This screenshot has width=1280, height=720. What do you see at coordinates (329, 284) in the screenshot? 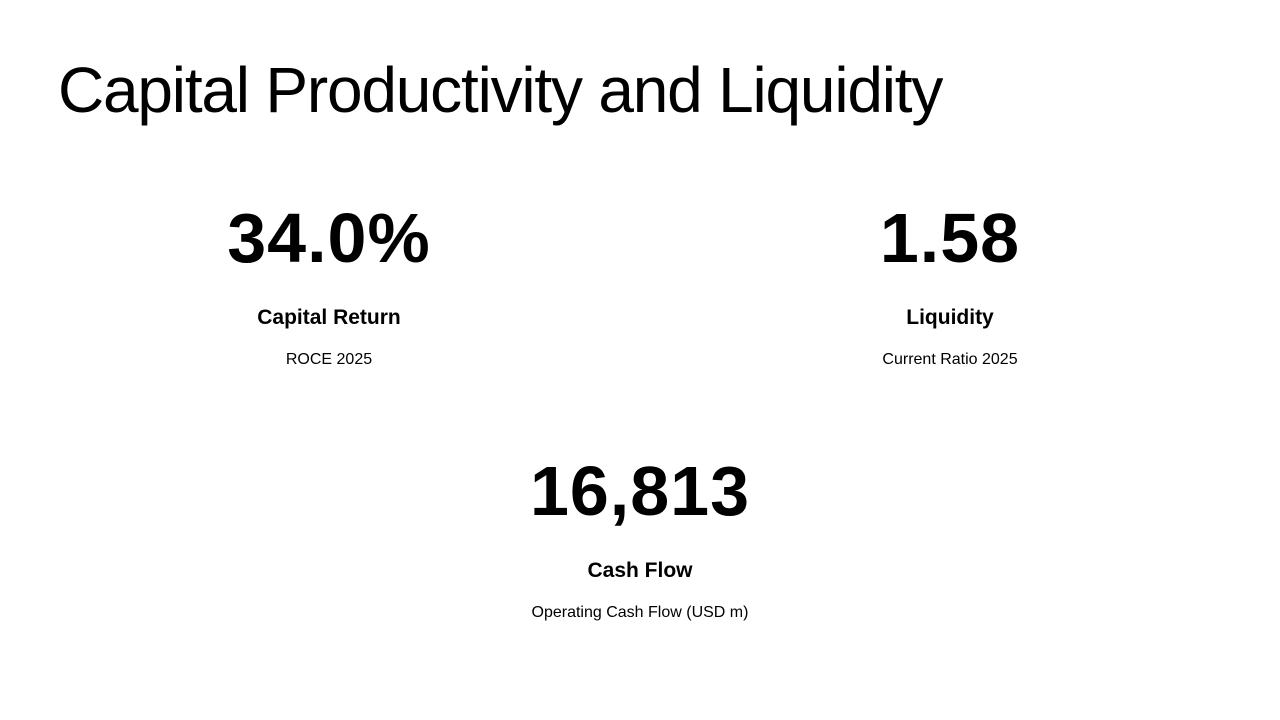
I see `stat-capital-return: 34.0% Capital Return ROCE 2025` at bounding box center [329, 284].